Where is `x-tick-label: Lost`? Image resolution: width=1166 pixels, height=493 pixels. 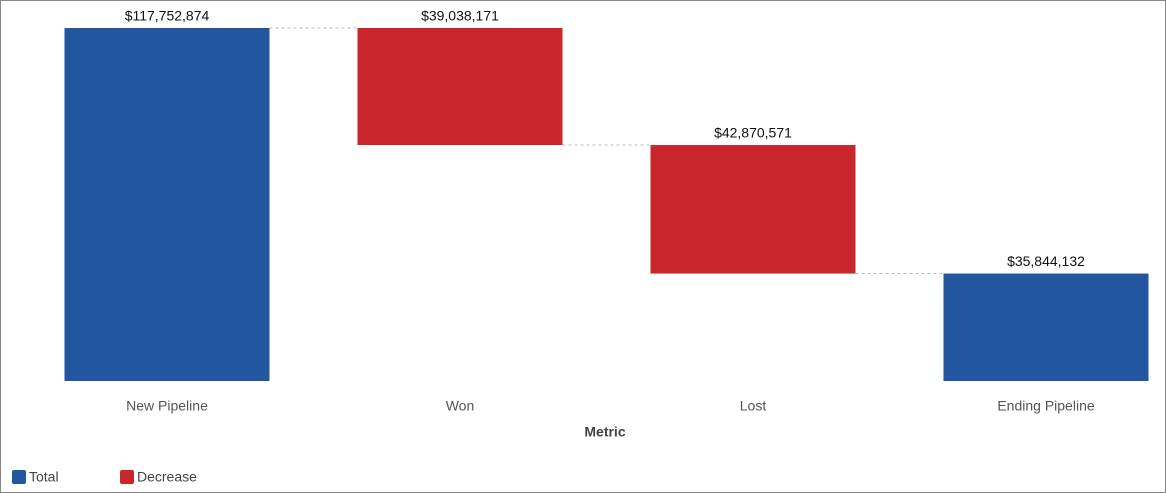
x-tick-label: Lost is located at coordinates (753, 406).